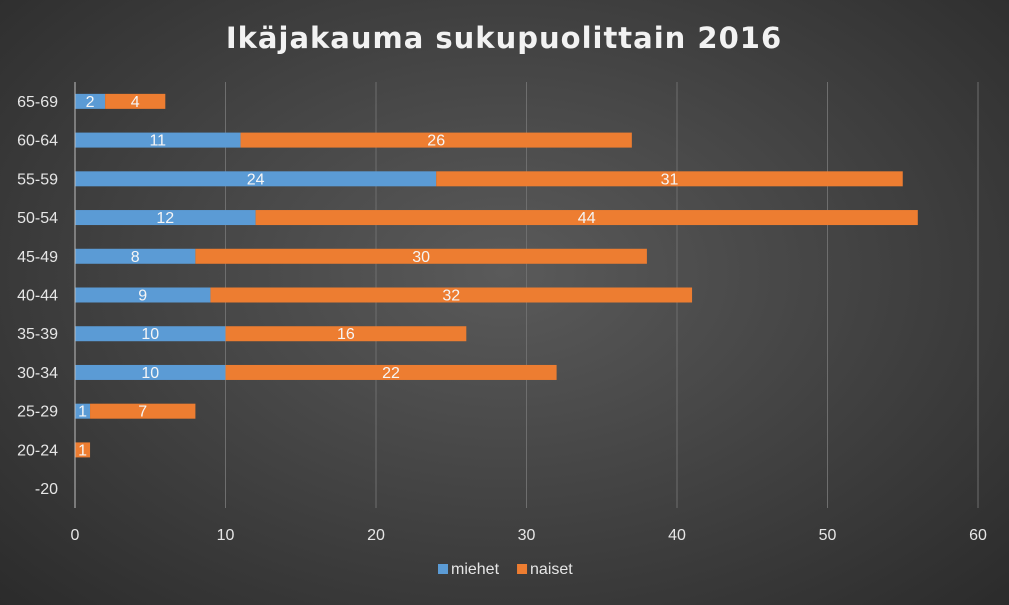  What do you see at coordinates (828, 535) in the screenshot?
I see `x-tick-label: 50` at bounding box center [828, 535].